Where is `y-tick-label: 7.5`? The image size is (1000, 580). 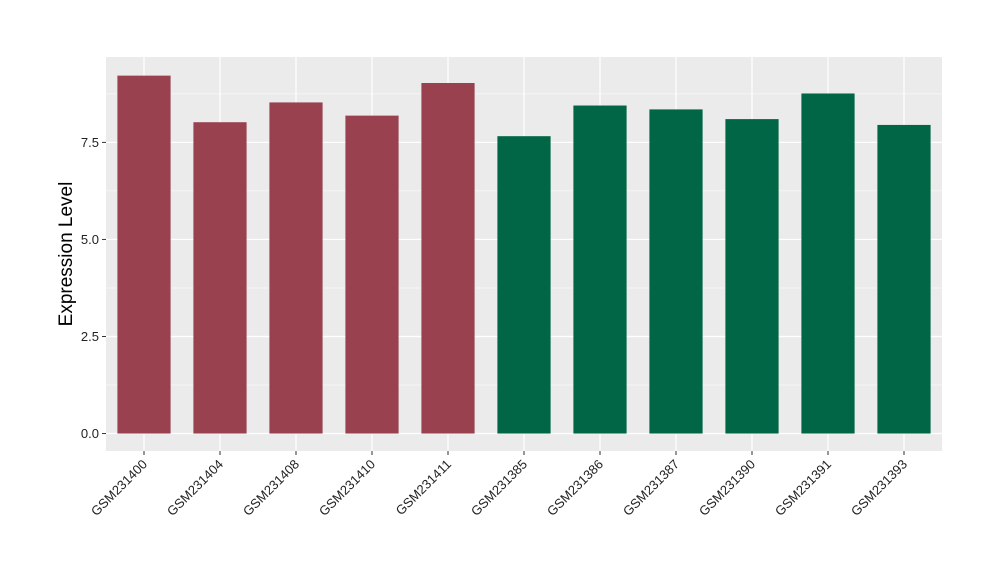 y-tick-label: 7.5 is located at coordinates (90, 142).